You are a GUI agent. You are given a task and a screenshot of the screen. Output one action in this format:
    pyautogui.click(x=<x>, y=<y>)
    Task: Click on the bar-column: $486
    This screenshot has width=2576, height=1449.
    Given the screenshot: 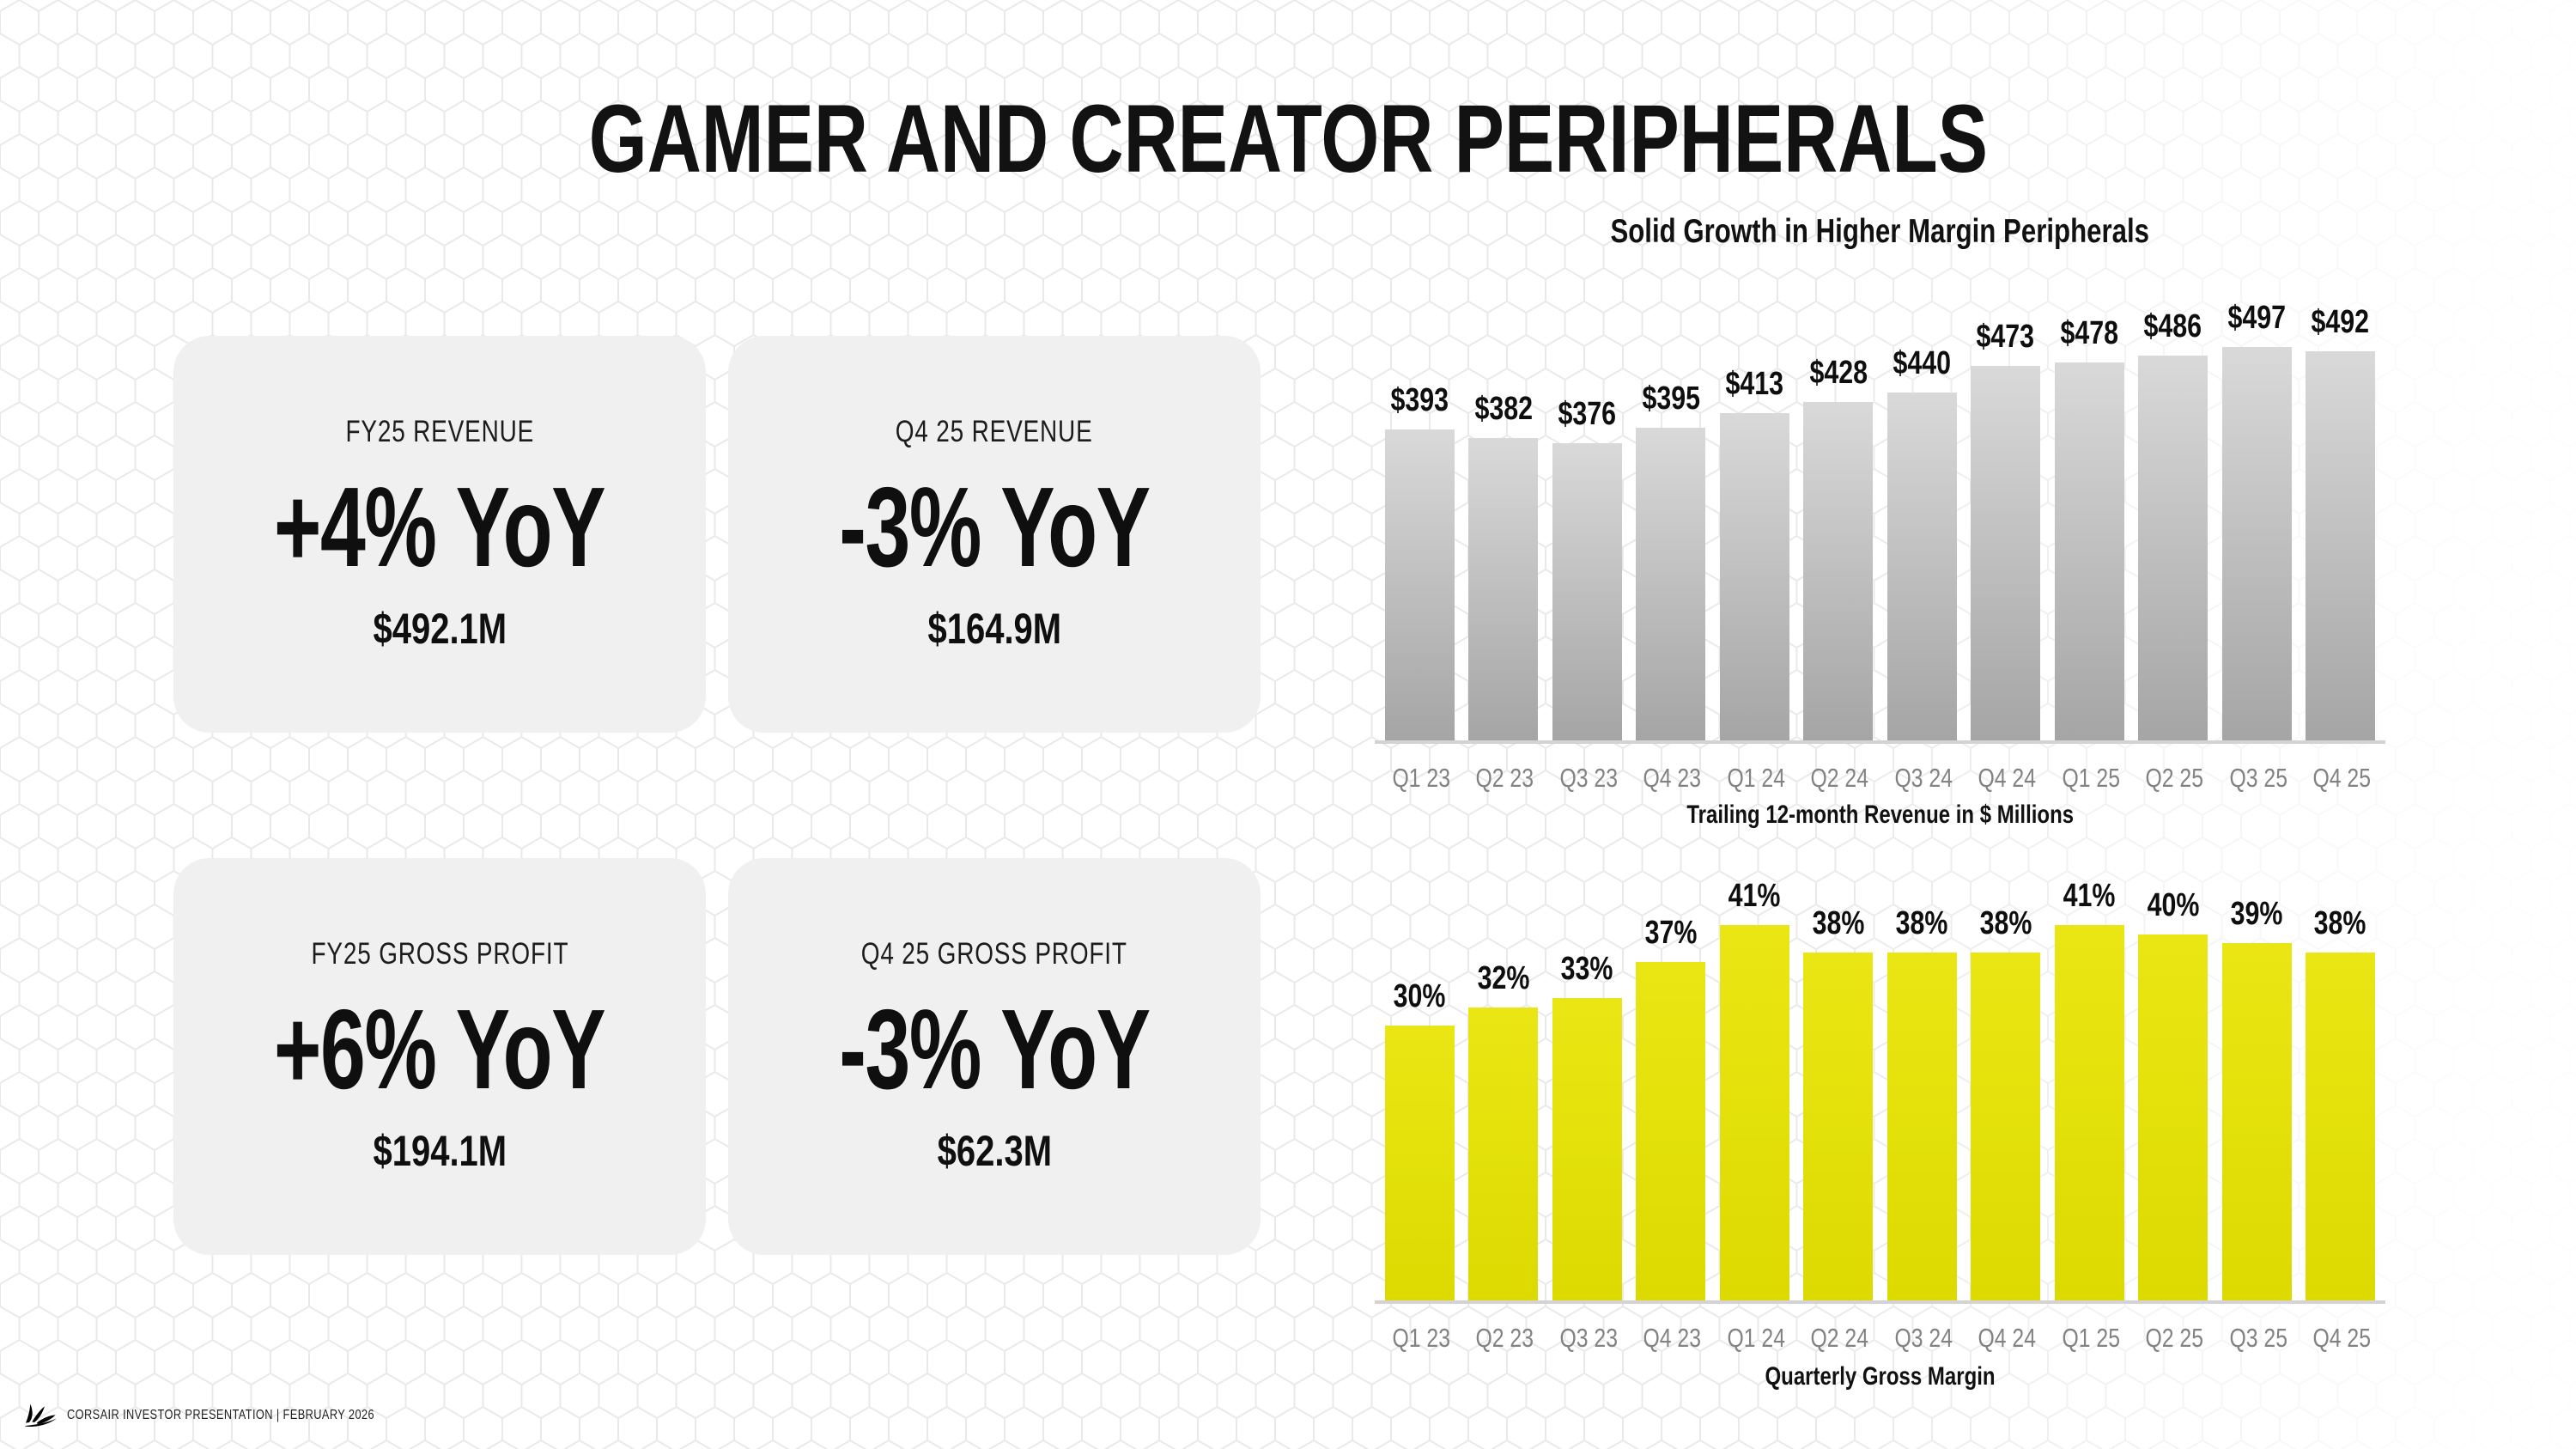 What is the action you would take?
    pyautogui.click(x=2173, y=524)
    